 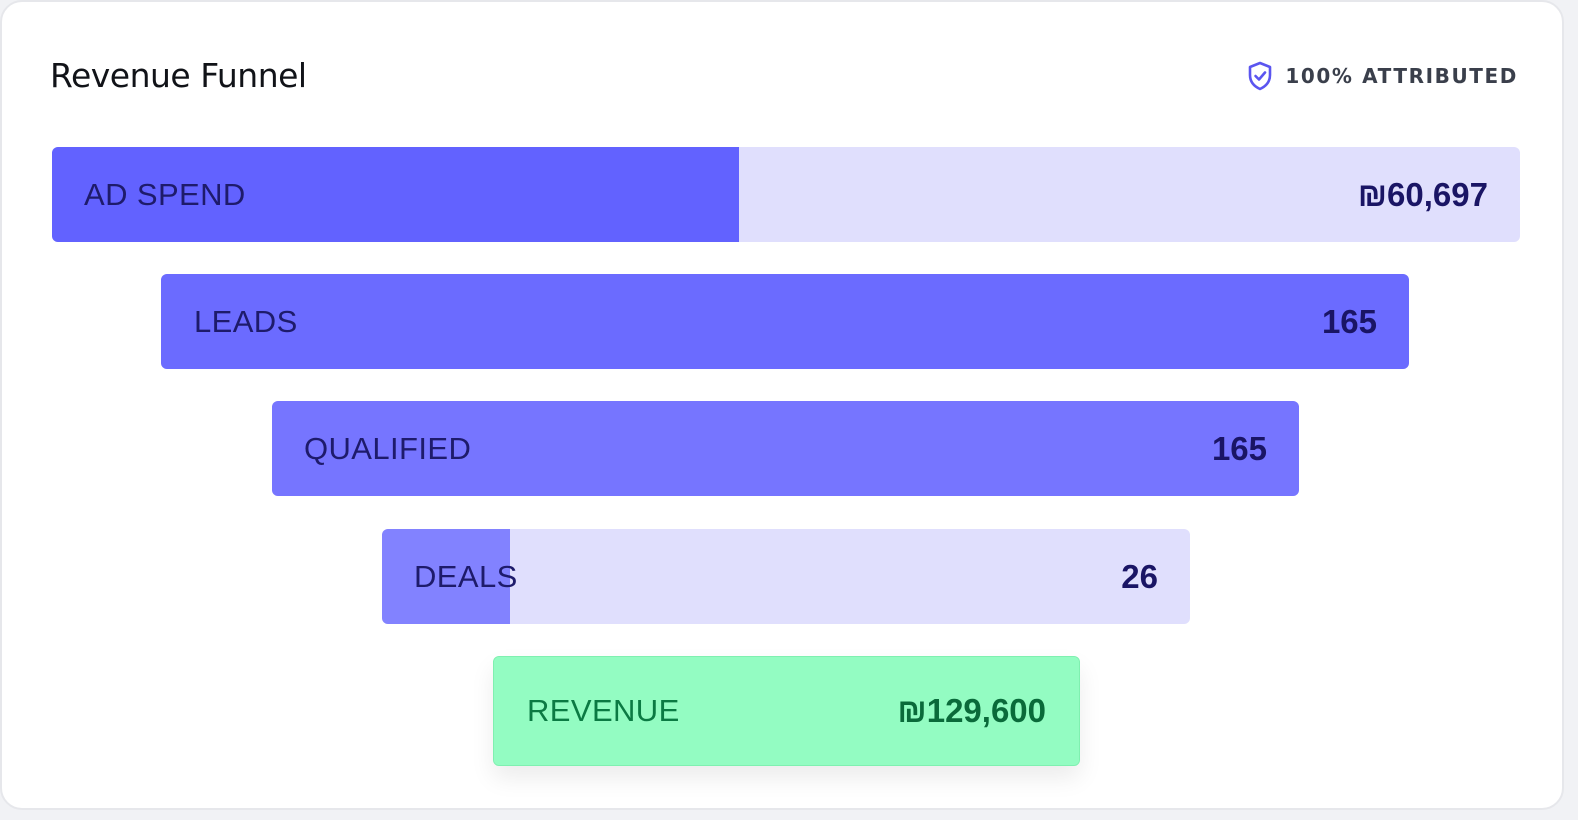 What do you see at coordinates (603, 710) in the screenshot?
I see `funnel-stage-label: REVENUE` at bounding box center [603, 710].